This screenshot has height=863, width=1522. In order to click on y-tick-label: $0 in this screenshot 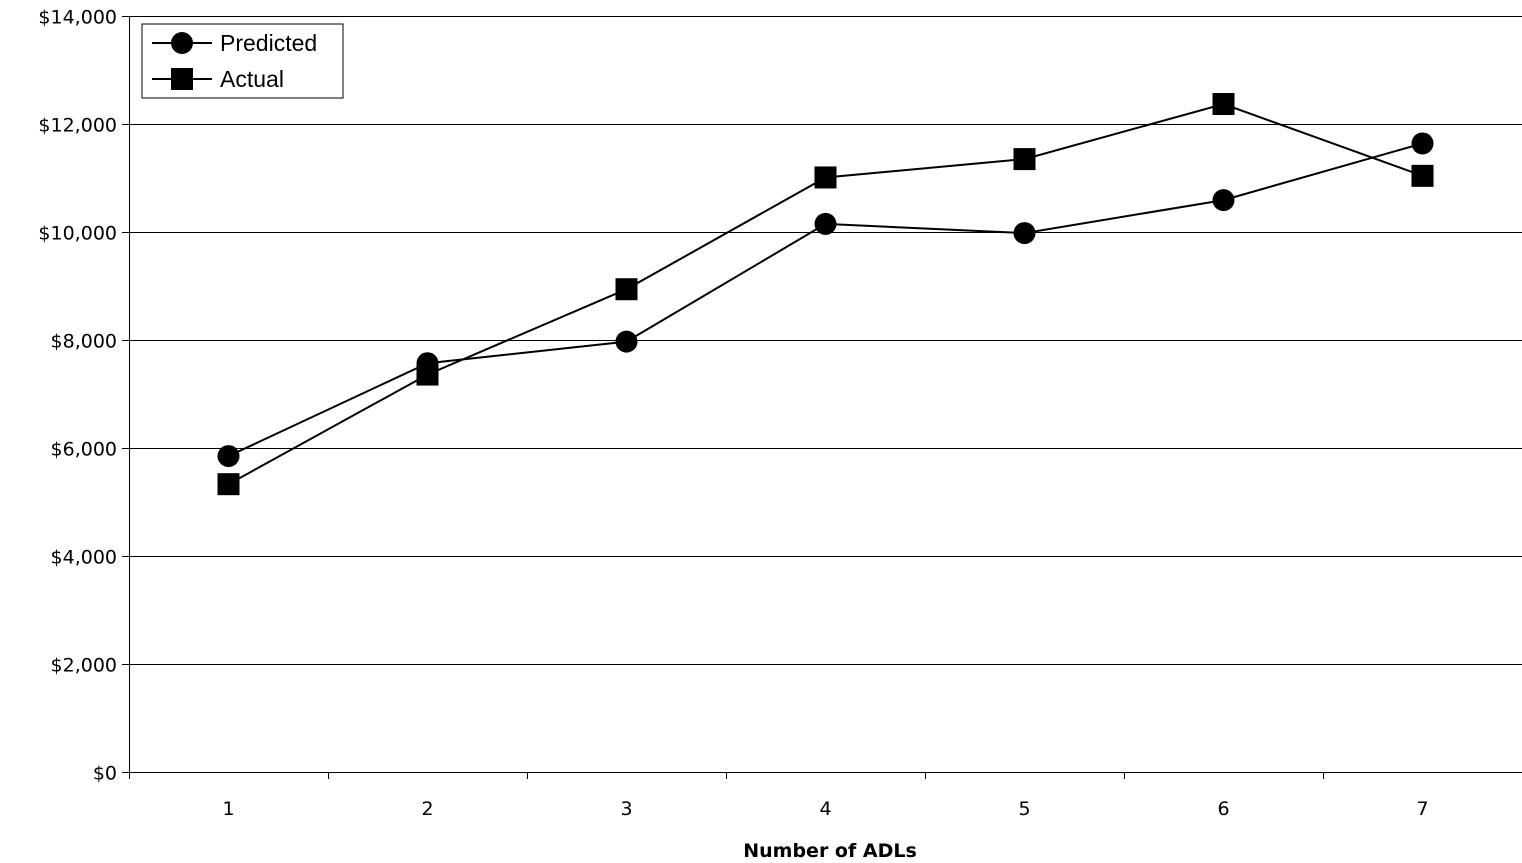, I will do `click(105, 774)`.